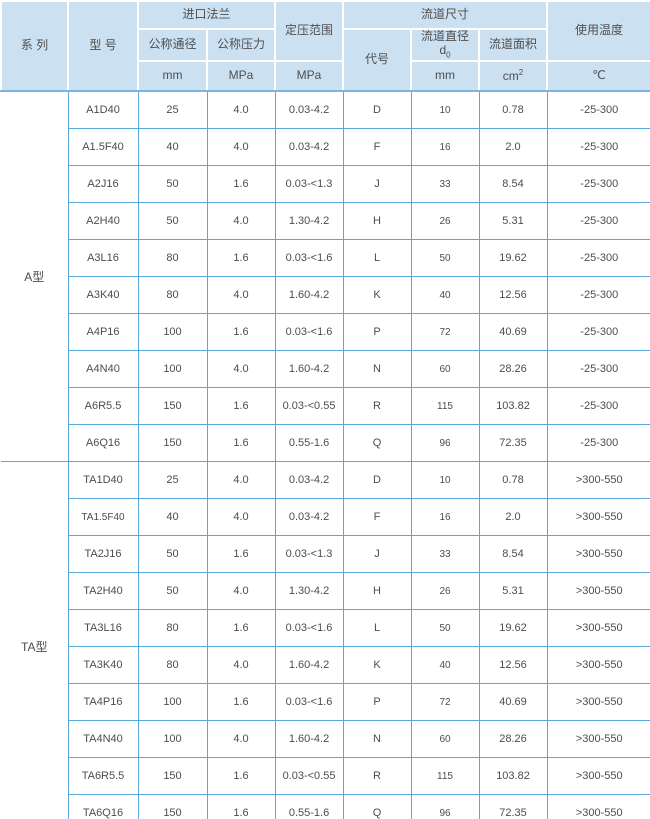 The height and width of the screenshot is (819, 650). What do you see at coordinates (172, 517) in the screenshot?
I see `cell-nominal-diameter: 40` at bounding box center [172, 517].